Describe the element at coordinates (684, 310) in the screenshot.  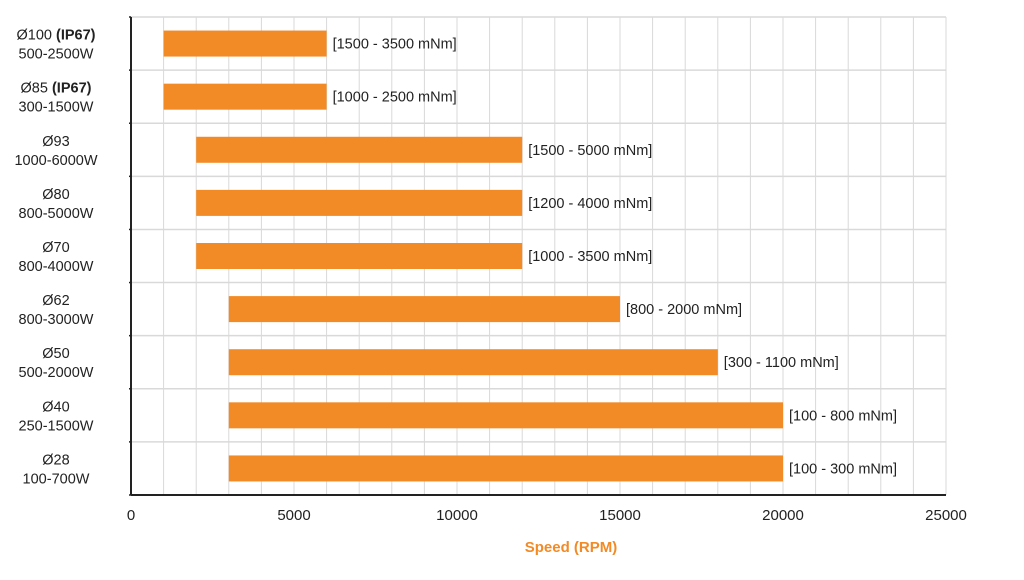
I see `data-label: [800 - 2000 mNm]` at that location.